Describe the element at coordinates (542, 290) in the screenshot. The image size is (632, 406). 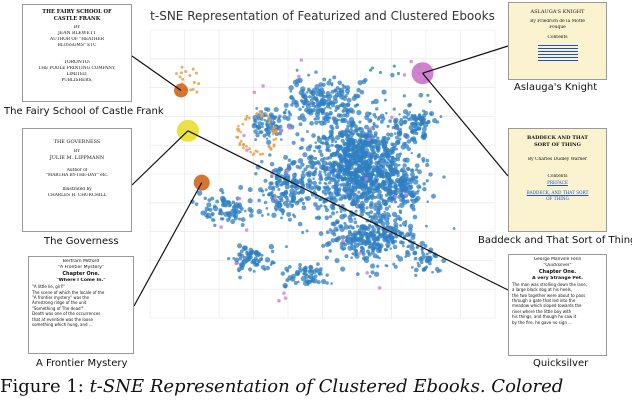
I see `thumb-line: a large black dog at his heels,` at that location.